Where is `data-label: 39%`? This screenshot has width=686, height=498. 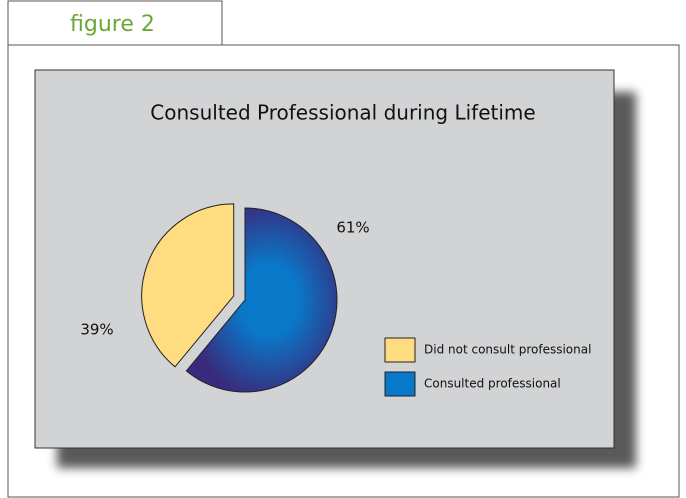
data-label: 39% is located at coordinates (96, 330).